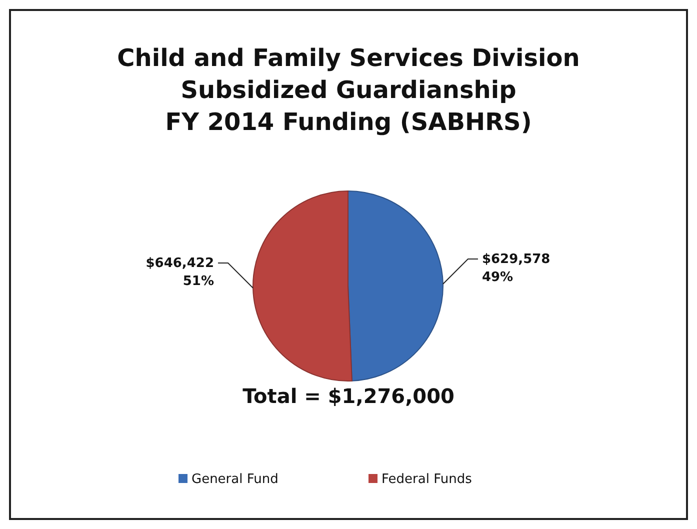 Image resolution: width=697 pixels, height=529 pixels. Describe the element at coordinates (348, 396) in the screenshot. I see `text: Total = $1,276,000` at that location.